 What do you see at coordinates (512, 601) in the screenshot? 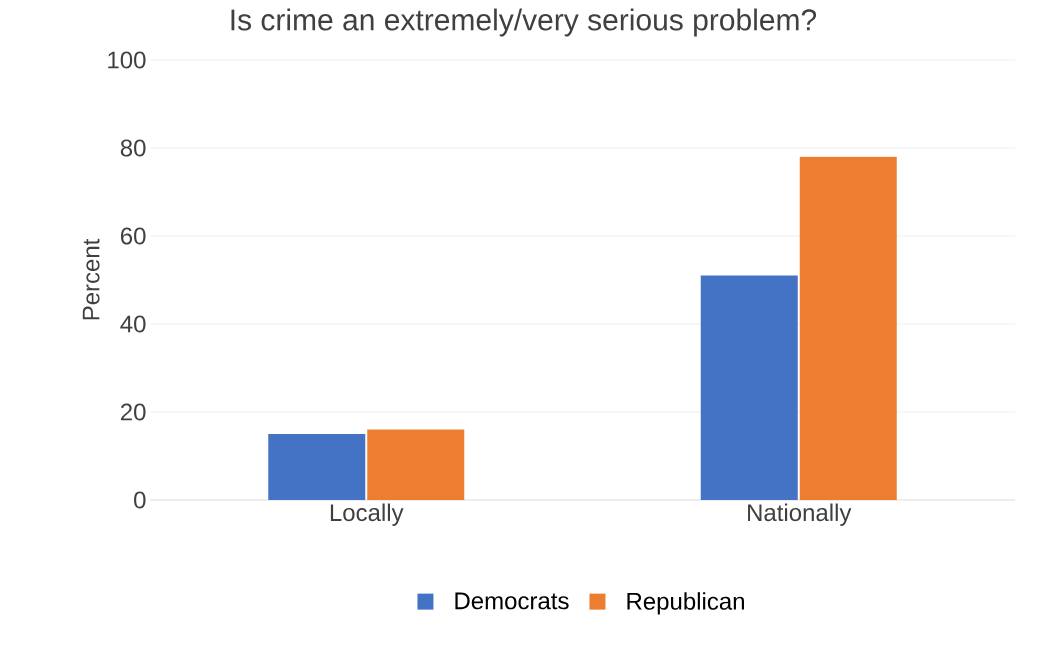
I see `legend-label: Democrats` at bounding box center [512, 601].